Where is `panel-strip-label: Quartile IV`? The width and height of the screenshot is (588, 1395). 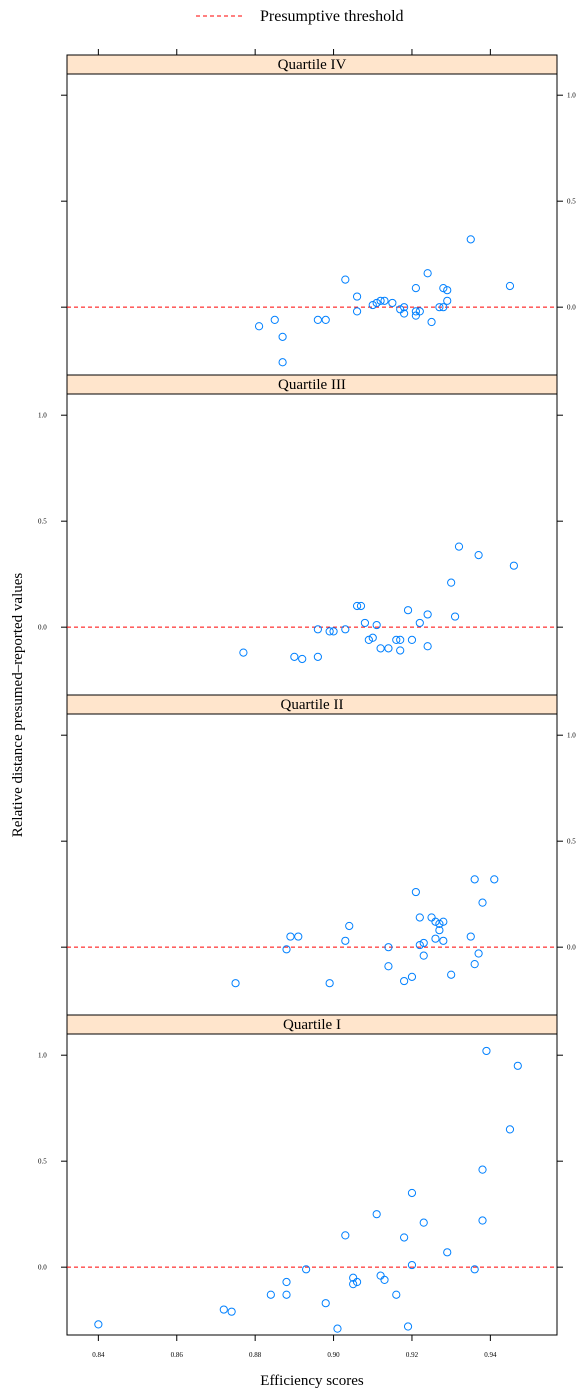
panel-strip-label: Quartile IV is located at coordinates (312, 65).